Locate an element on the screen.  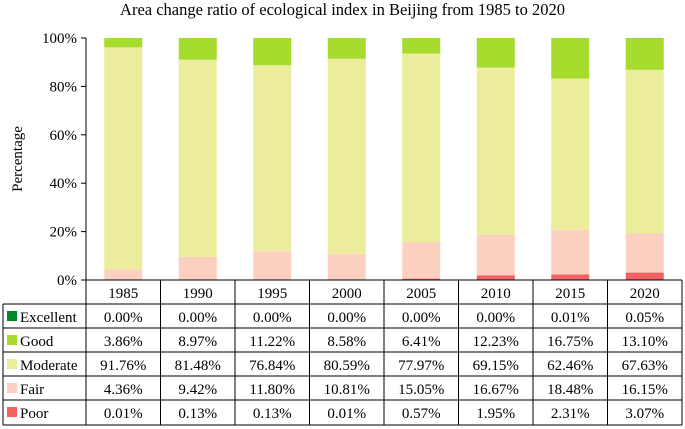
y-tick-label: 80% is located at coordinates (64, 87).